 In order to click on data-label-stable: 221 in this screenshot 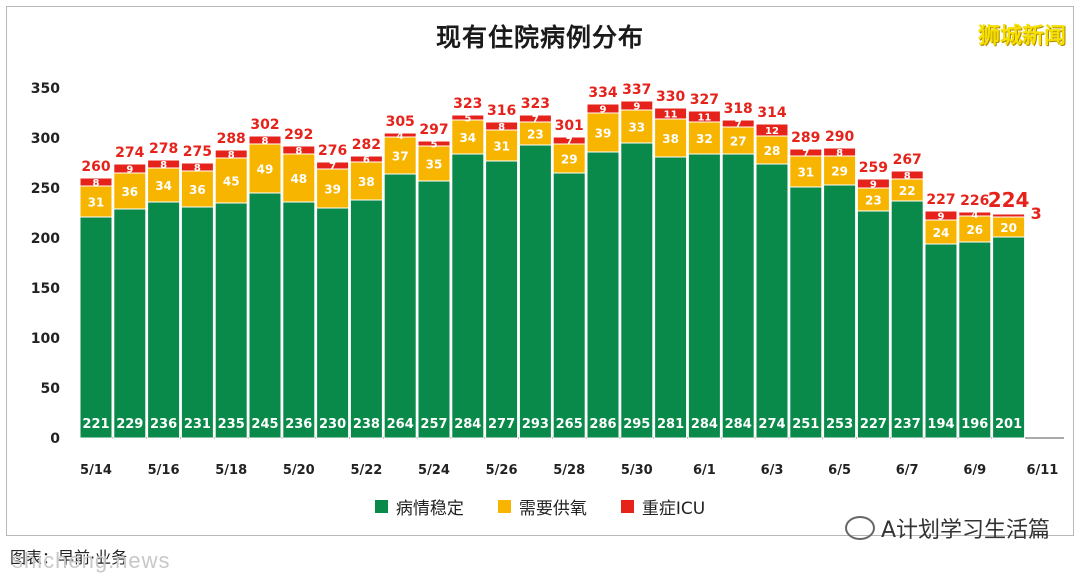, I will do `click(95, 424)`.